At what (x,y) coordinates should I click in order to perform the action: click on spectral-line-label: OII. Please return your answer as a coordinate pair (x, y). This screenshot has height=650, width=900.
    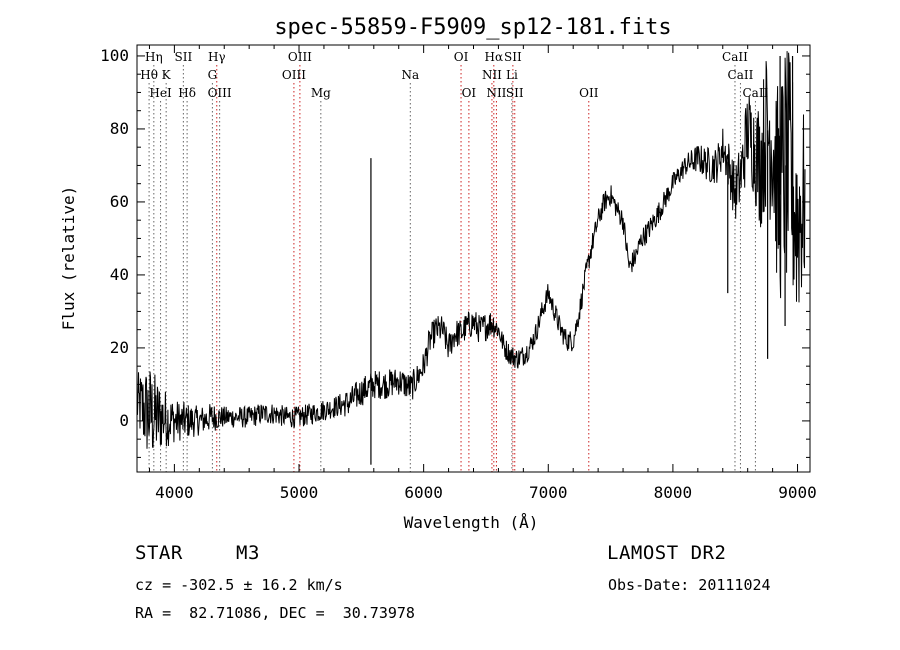
    Looking at the image, I should click on (589, 93).